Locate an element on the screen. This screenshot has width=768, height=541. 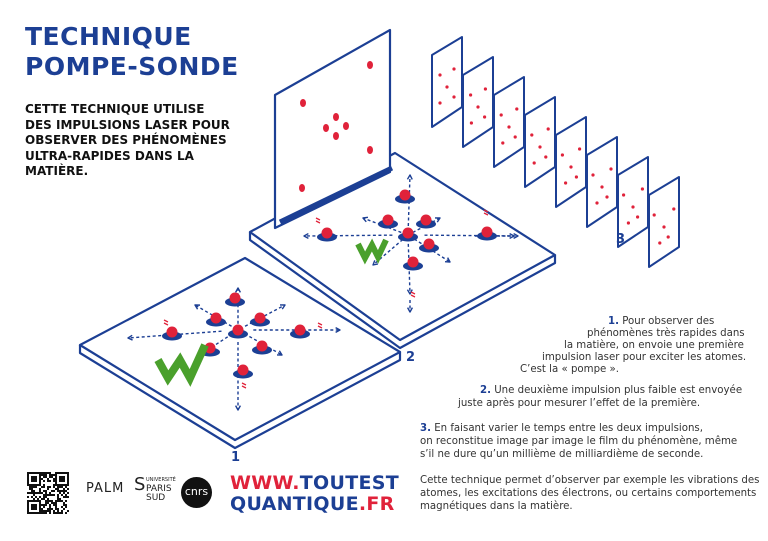
step-label-3: 3 is located at coordinates (621, 239).